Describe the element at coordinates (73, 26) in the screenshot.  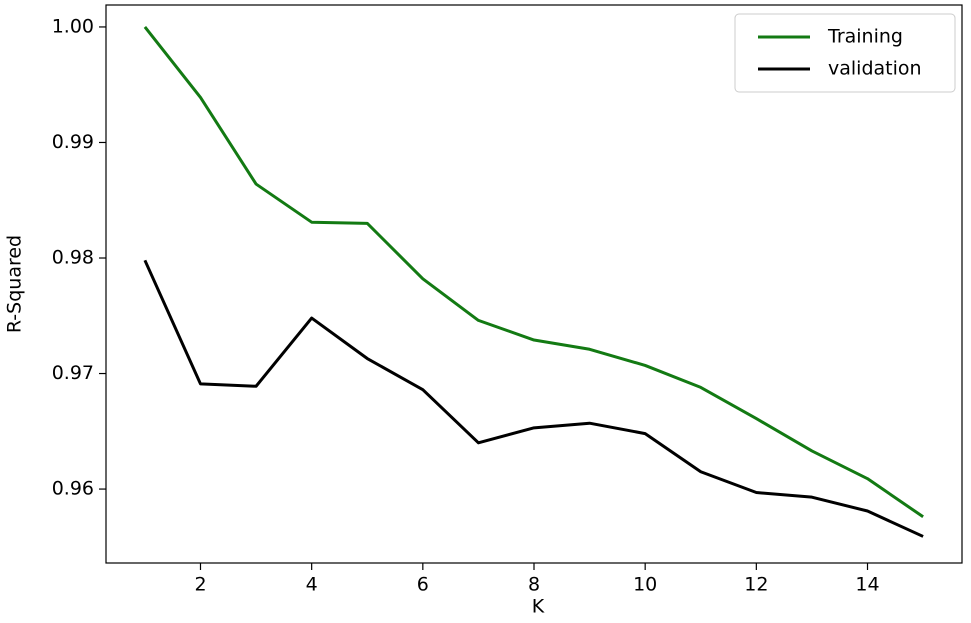
I see `y-tick-label: 1.00` at that location.